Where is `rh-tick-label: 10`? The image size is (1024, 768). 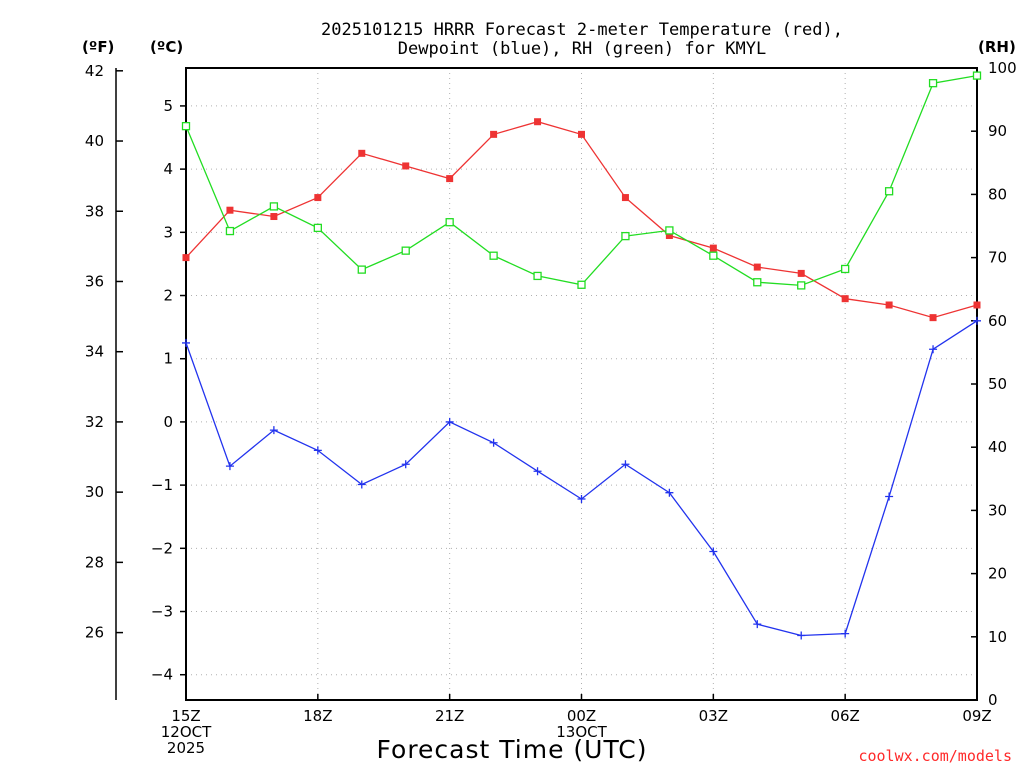
rh-tick-label: 10 is located at coordinates (997, 637).